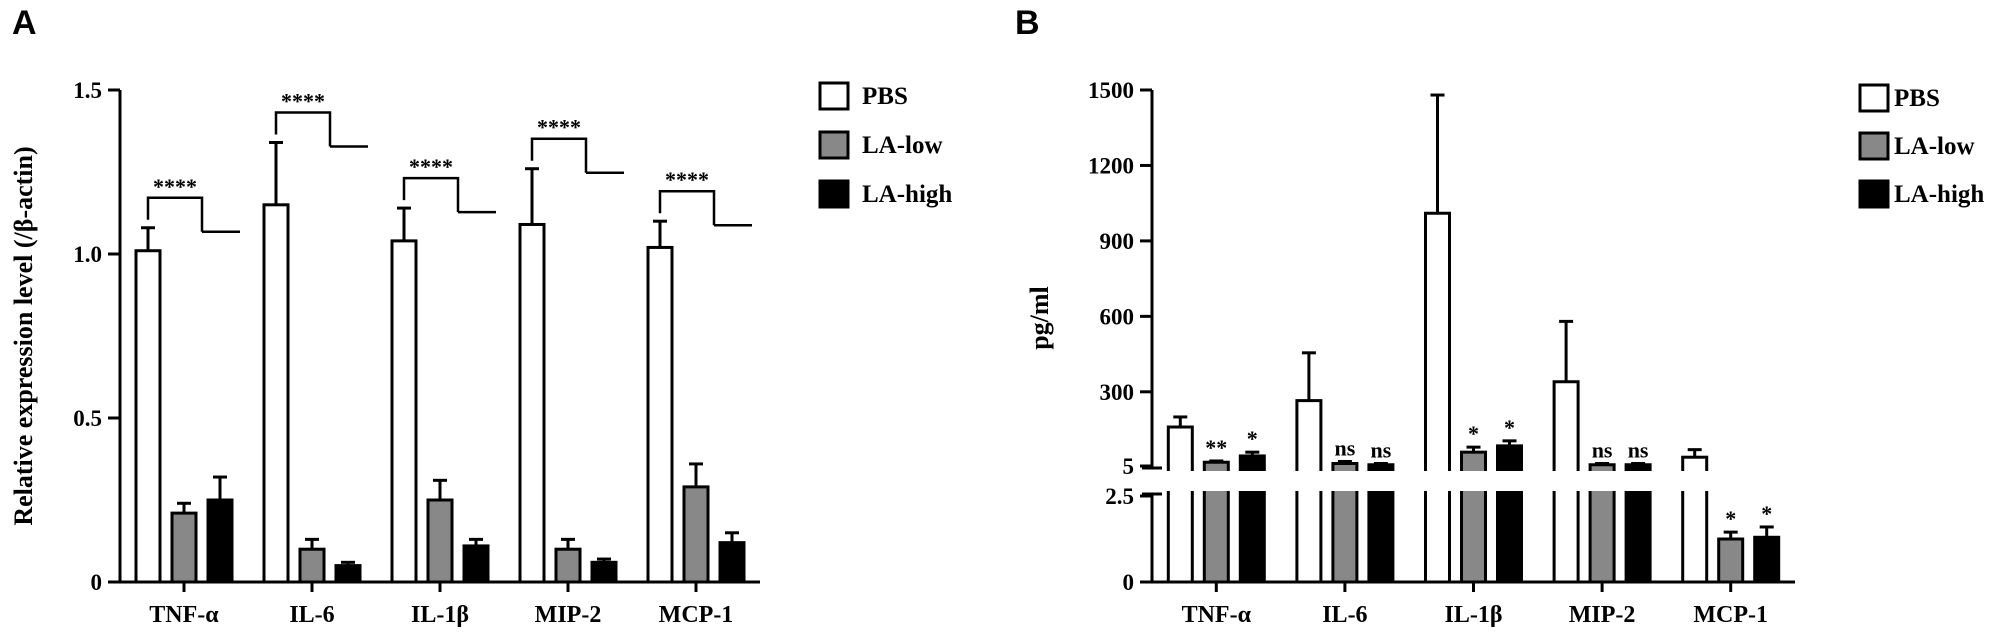 This screenshot has width=2013, height=641. I want to click on y-tick-label: 5, so click(1129, 466).